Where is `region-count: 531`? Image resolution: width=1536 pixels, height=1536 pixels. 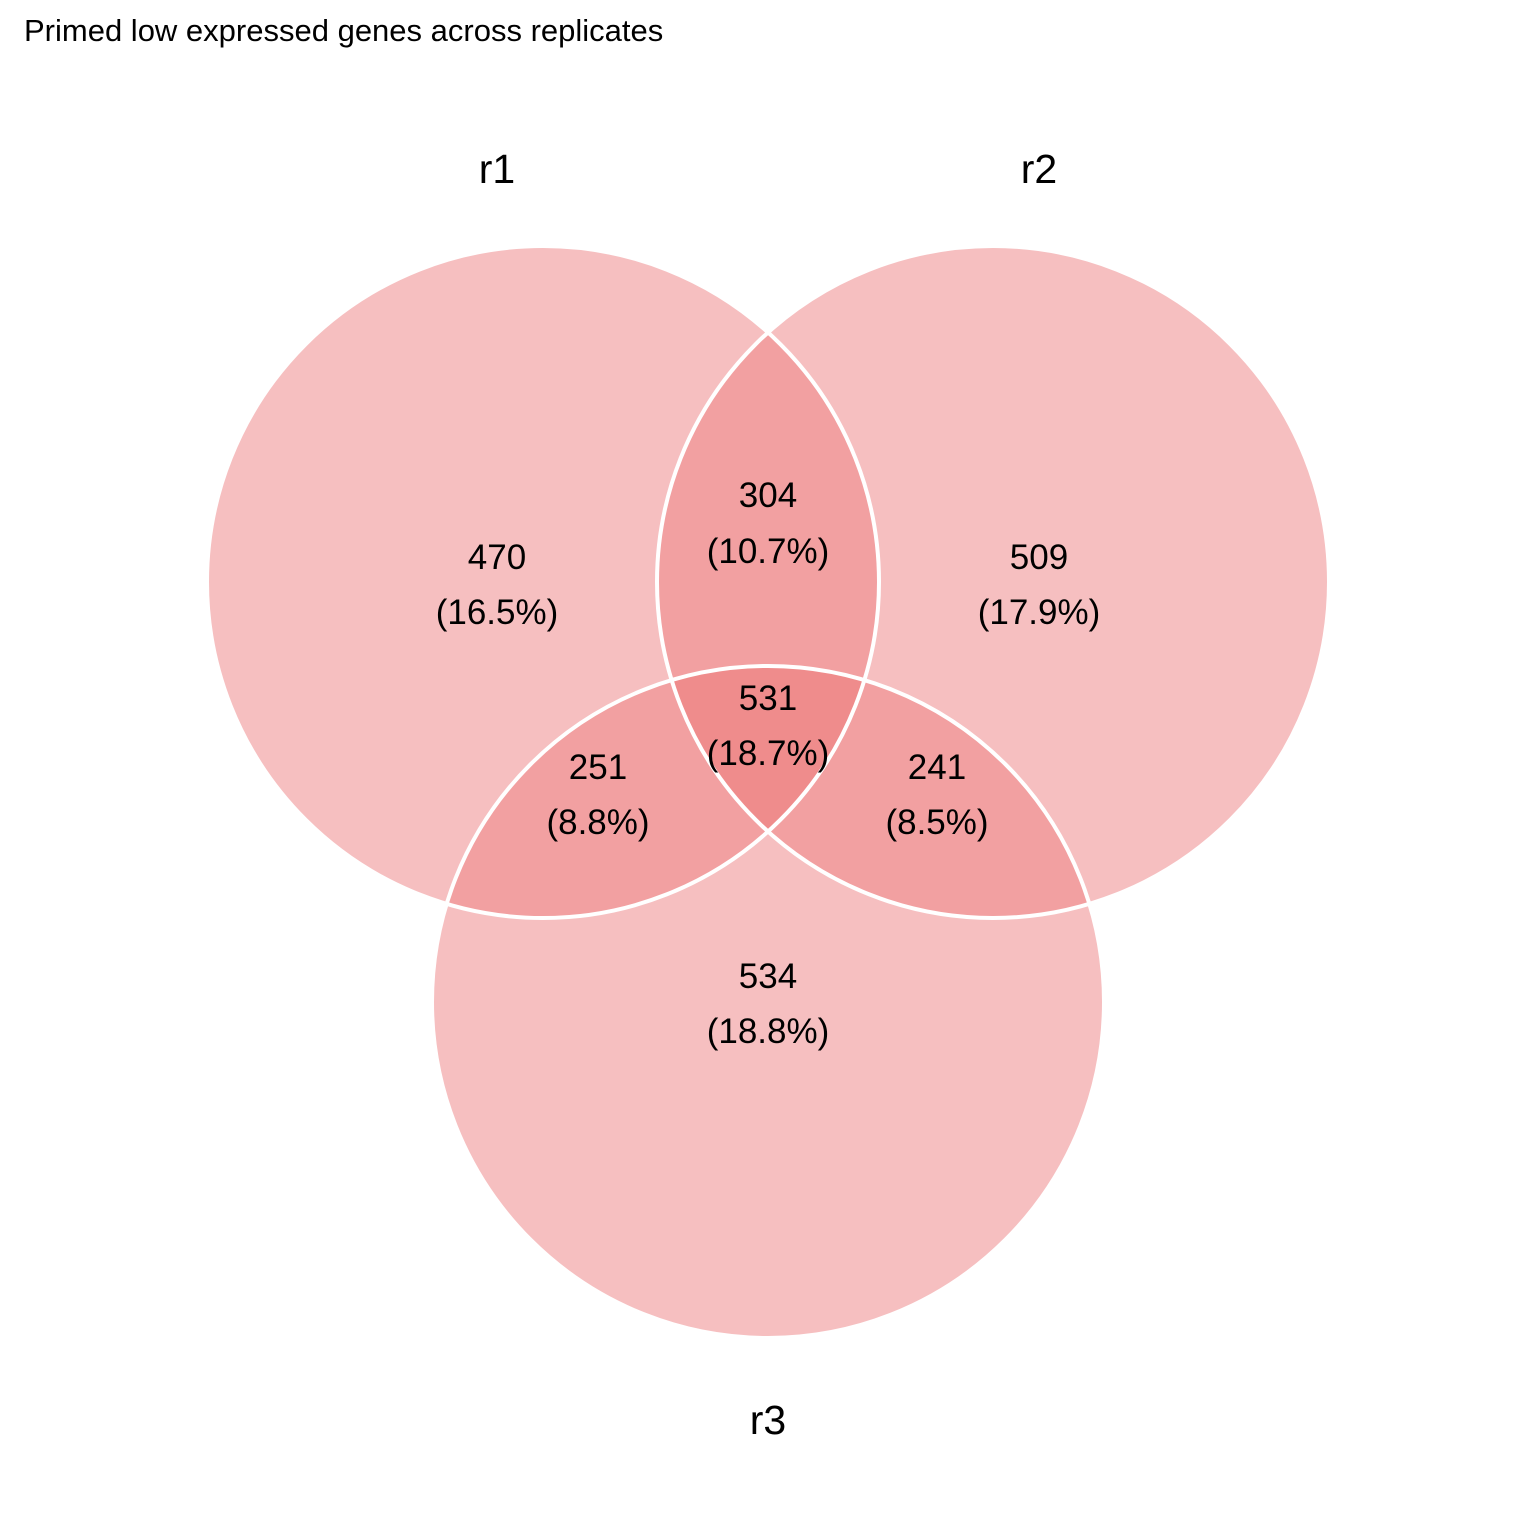
region-count: 531 is located at coordinates (768, 698).